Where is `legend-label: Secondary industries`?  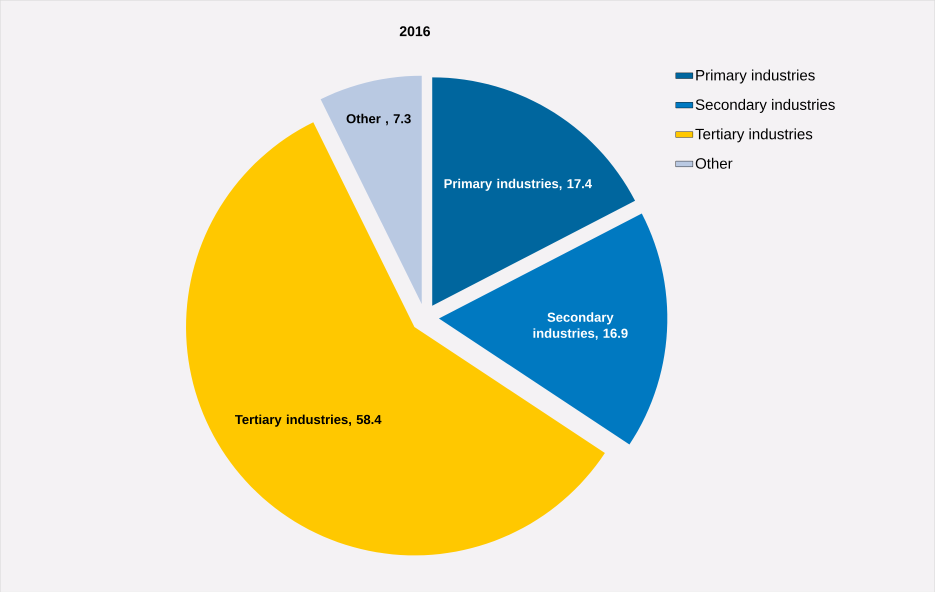
legend-label: Secondary industries is located at coordinates (765, 105).